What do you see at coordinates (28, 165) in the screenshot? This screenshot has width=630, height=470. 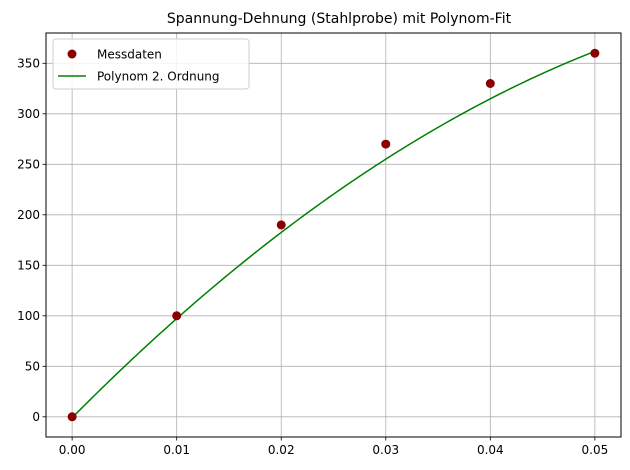 I see `y-tick-label: 250` at bounding box center [28, 165].